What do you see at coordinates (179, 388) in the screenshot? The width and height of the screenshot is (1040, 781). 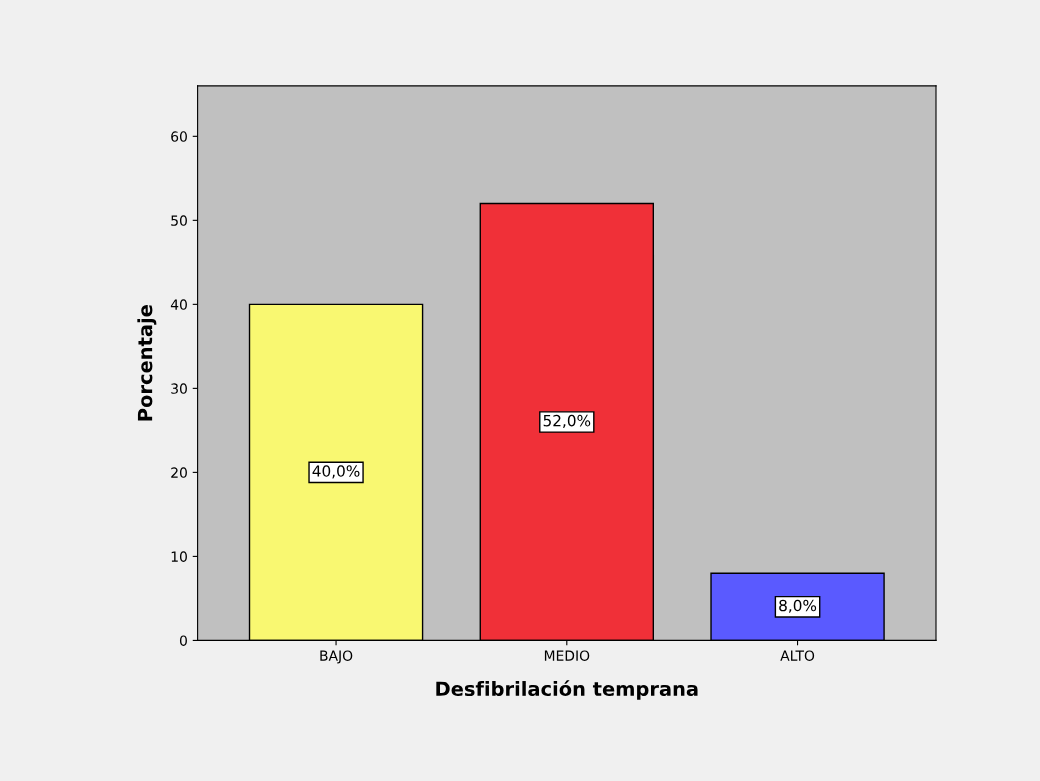 I see `y-tick-label: 30` at bounding box center [179, 388].